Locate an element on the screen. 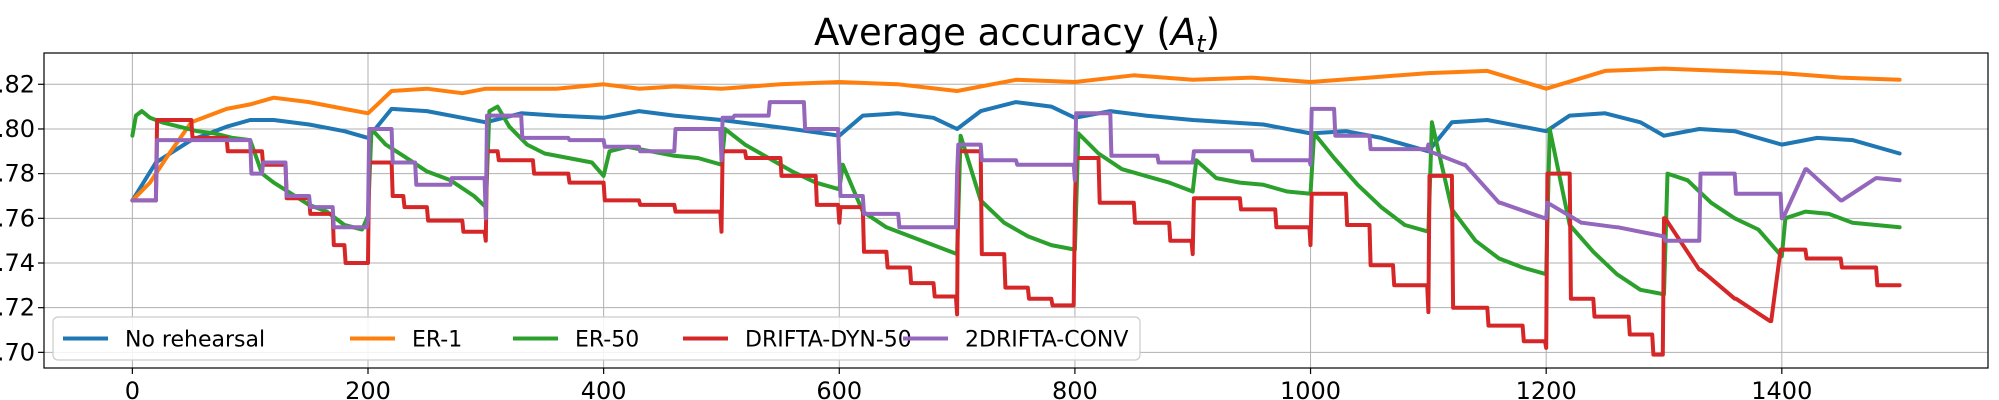 The width and height of the screenshot is (1999, 400). y-axis-ticks: .70 .72 .74 .76 .78 .80 .82 is located at coordinates (22, 218).